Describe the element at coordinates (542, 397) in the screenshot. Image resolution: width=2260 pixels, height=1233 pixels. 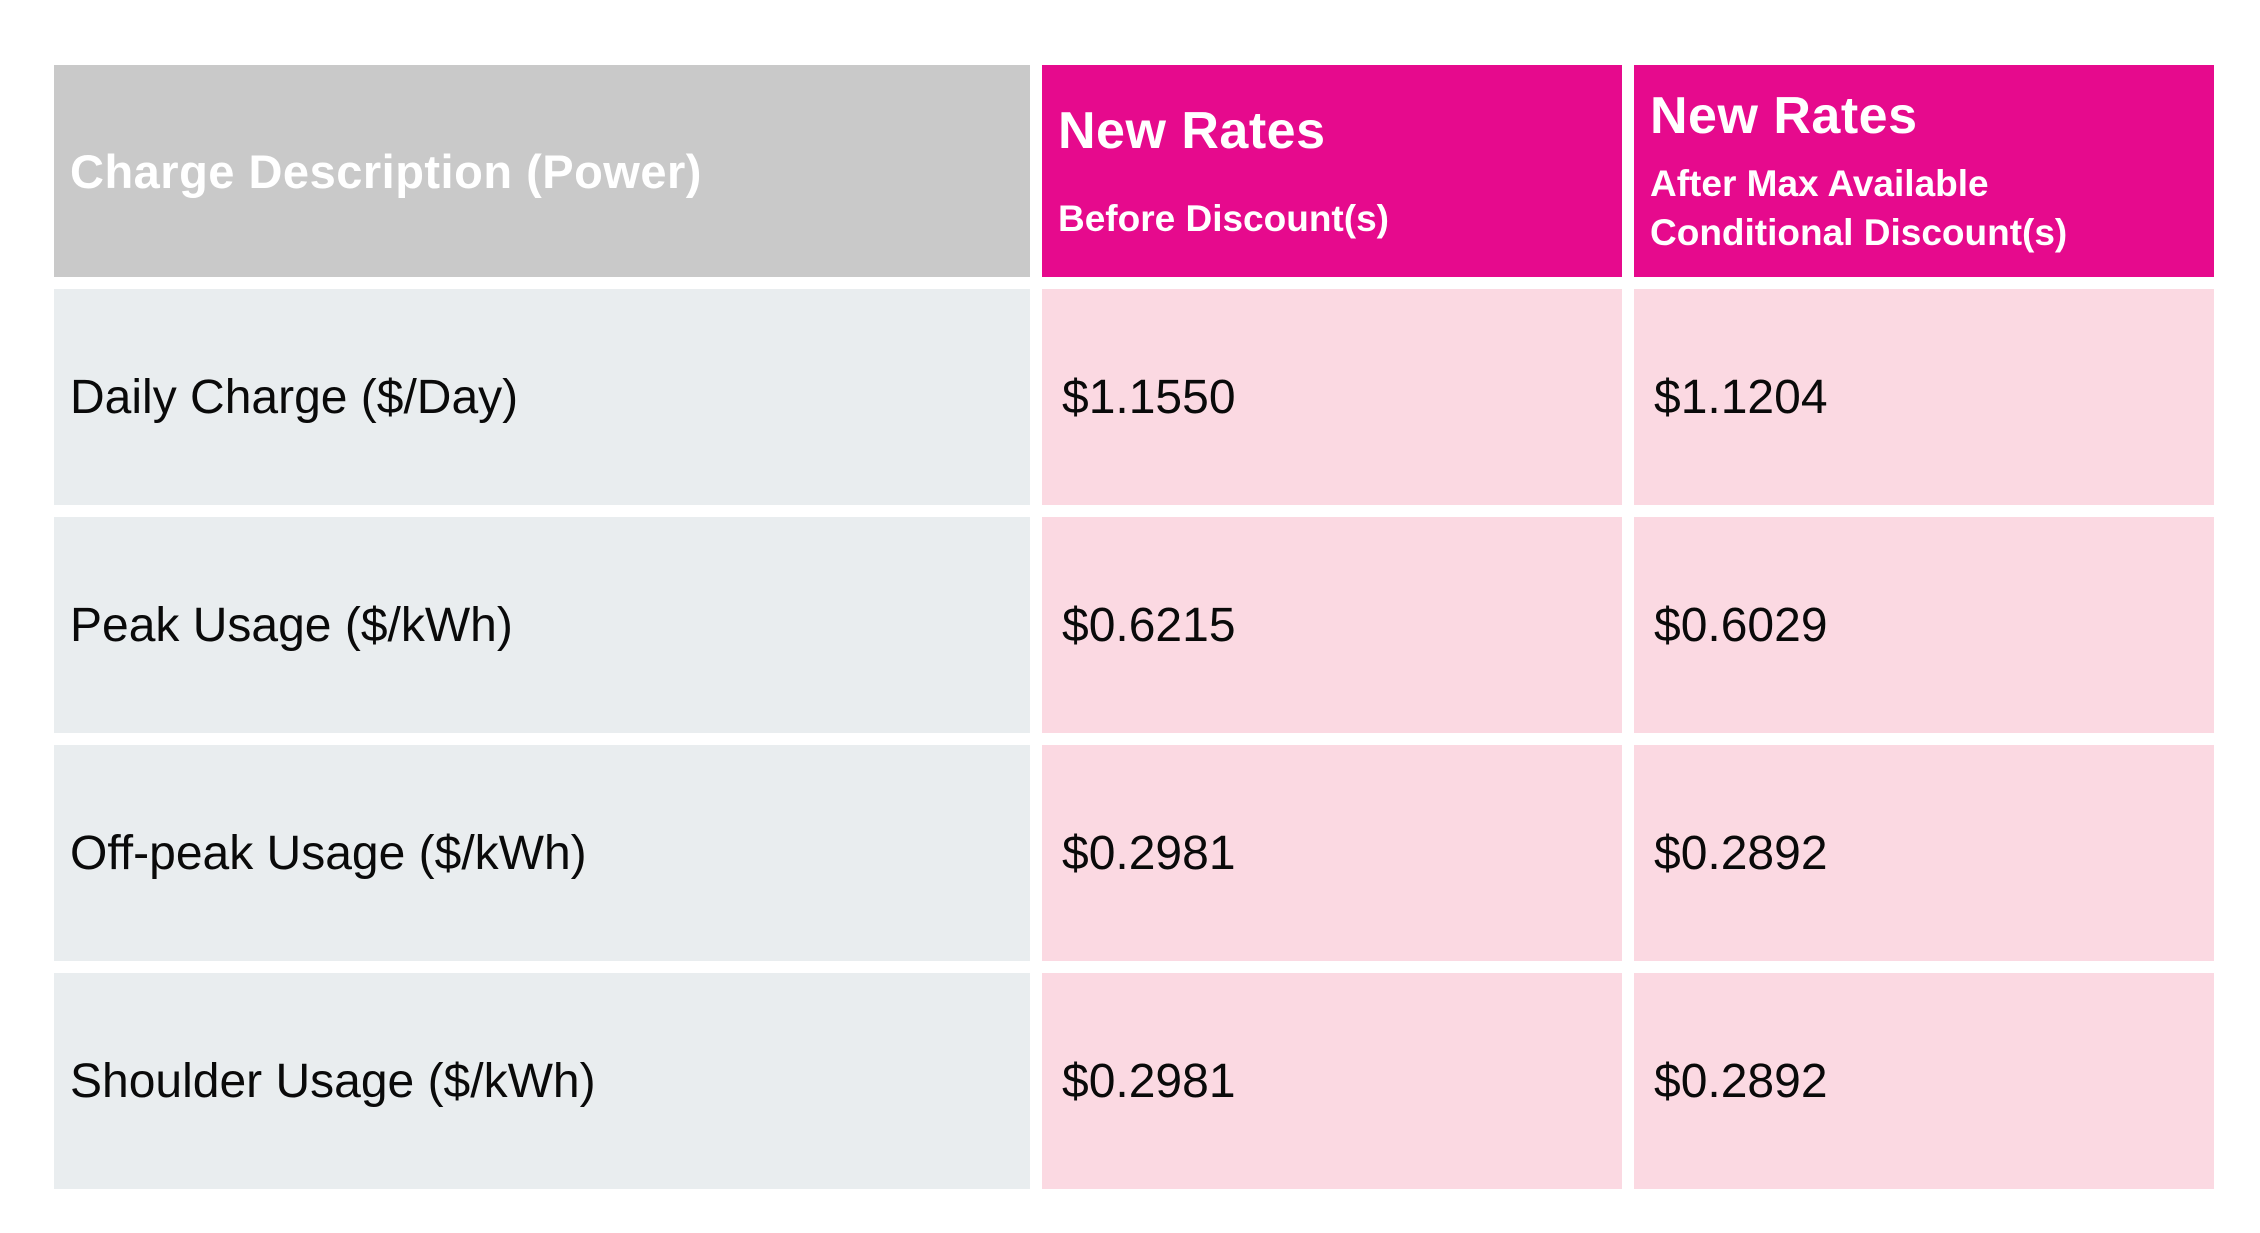
I see `charge-description-cell: Daily Charge ($/Day)` at that location.